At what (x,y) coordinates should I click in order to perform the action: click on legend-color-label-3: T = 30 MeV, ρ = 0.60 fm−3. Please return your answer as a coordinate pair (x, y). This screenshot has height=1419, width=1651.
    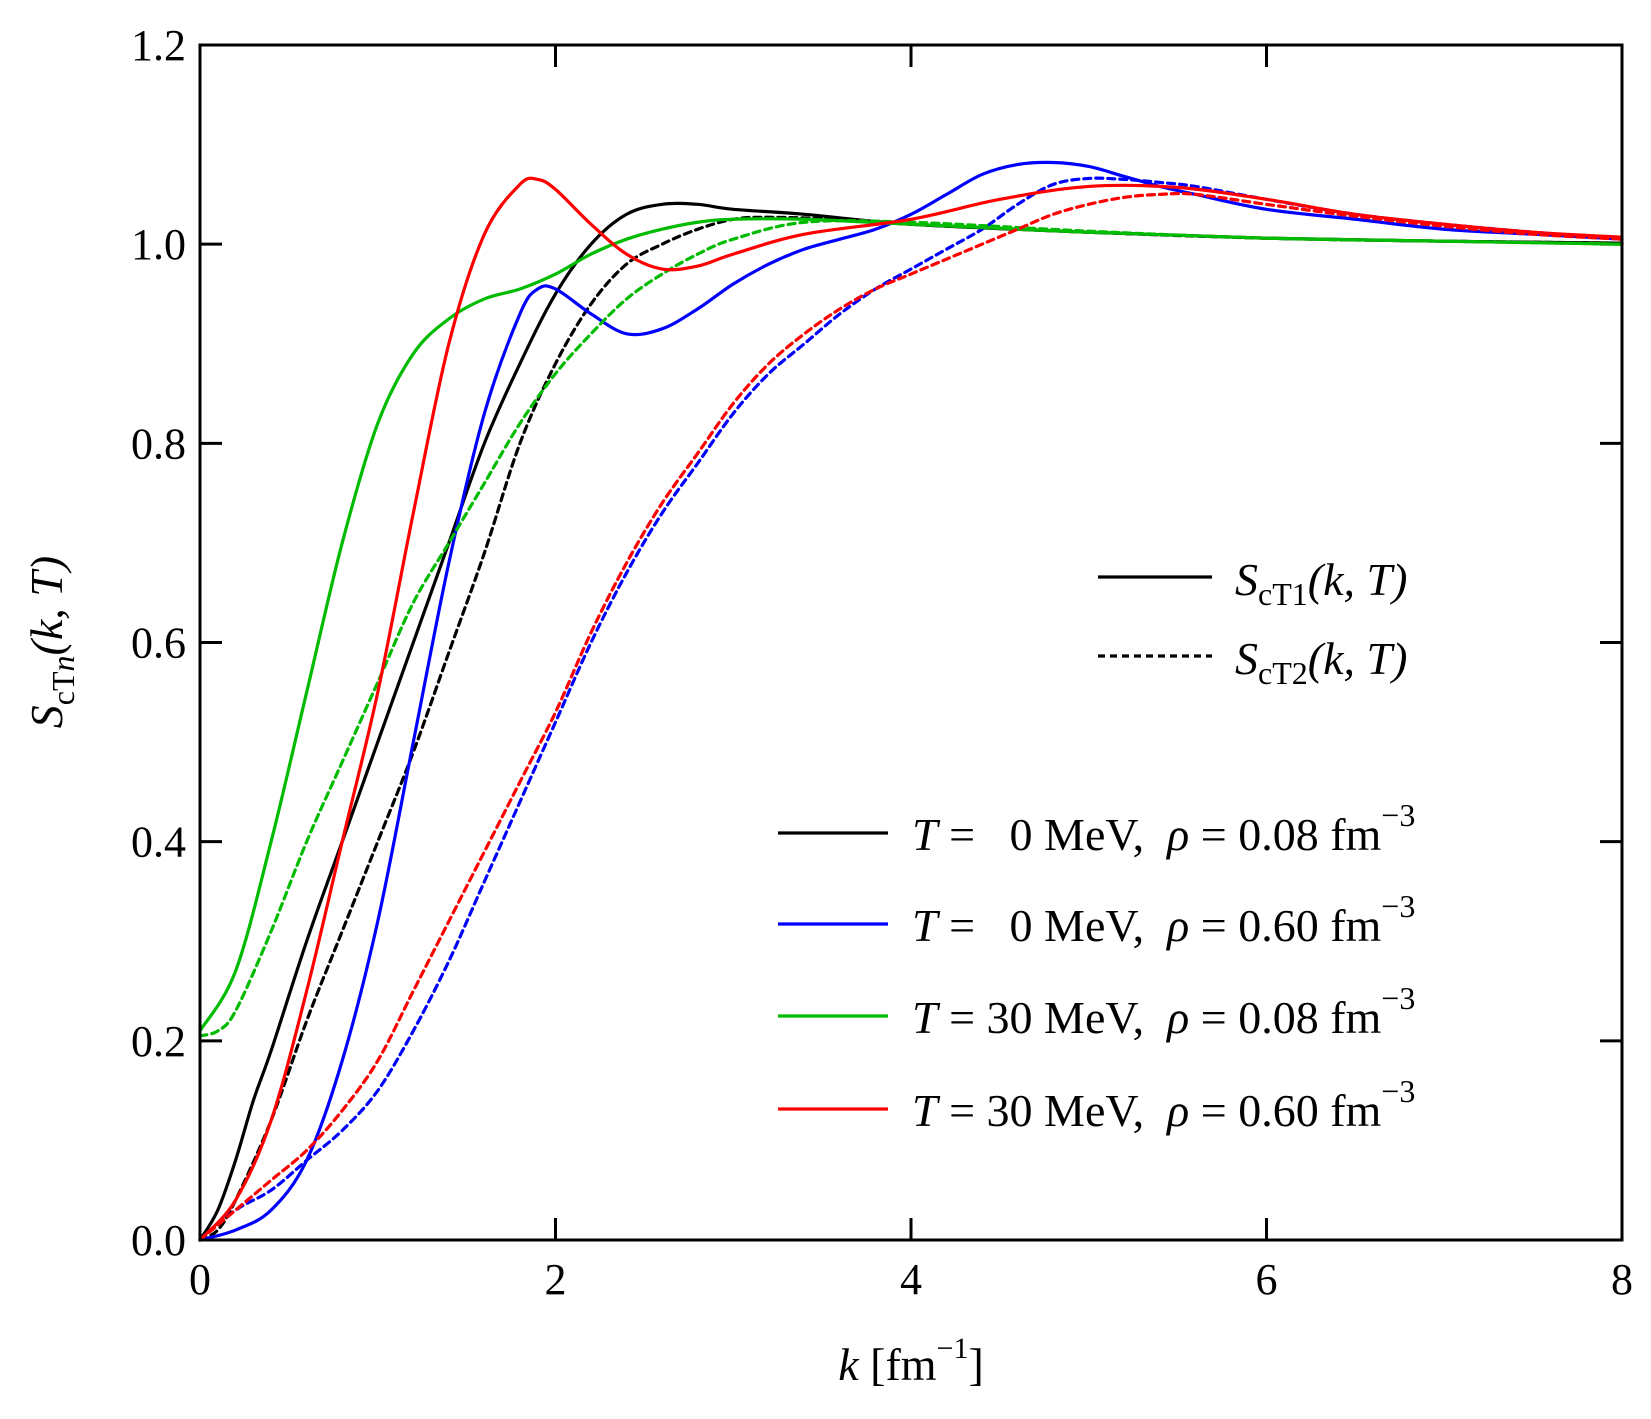
    Looking at the image, I should click on (1163, 1104).